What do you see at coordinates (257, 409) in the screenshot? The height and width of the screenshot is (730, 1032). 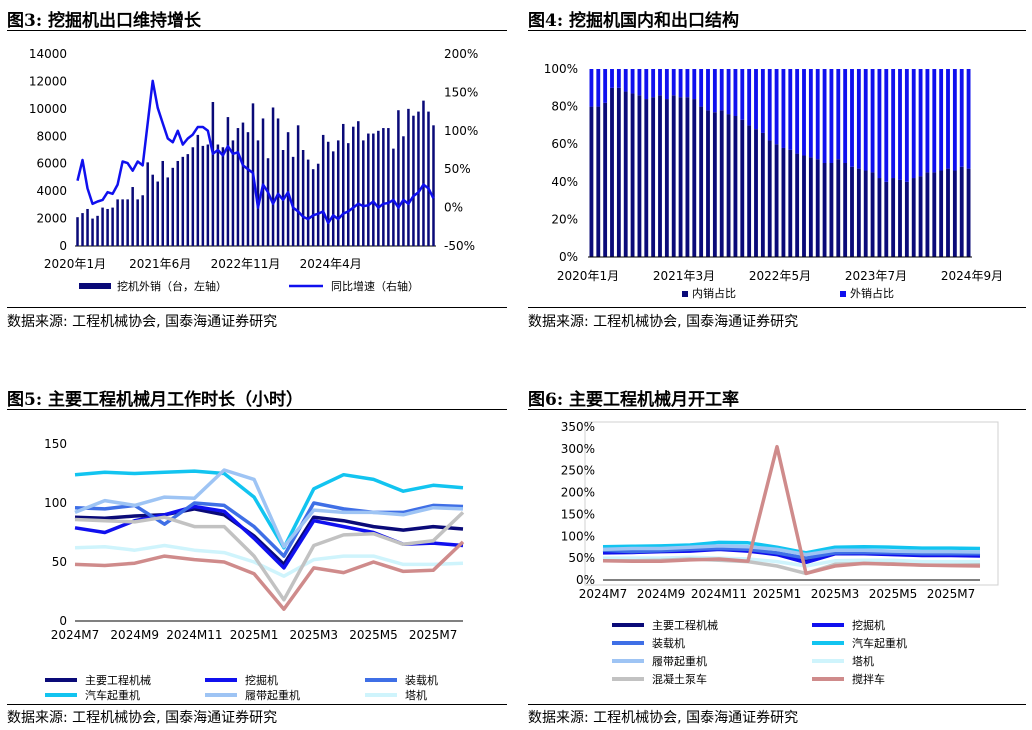 I see `figure-5-title-rule` at bounding box center [257, 409].